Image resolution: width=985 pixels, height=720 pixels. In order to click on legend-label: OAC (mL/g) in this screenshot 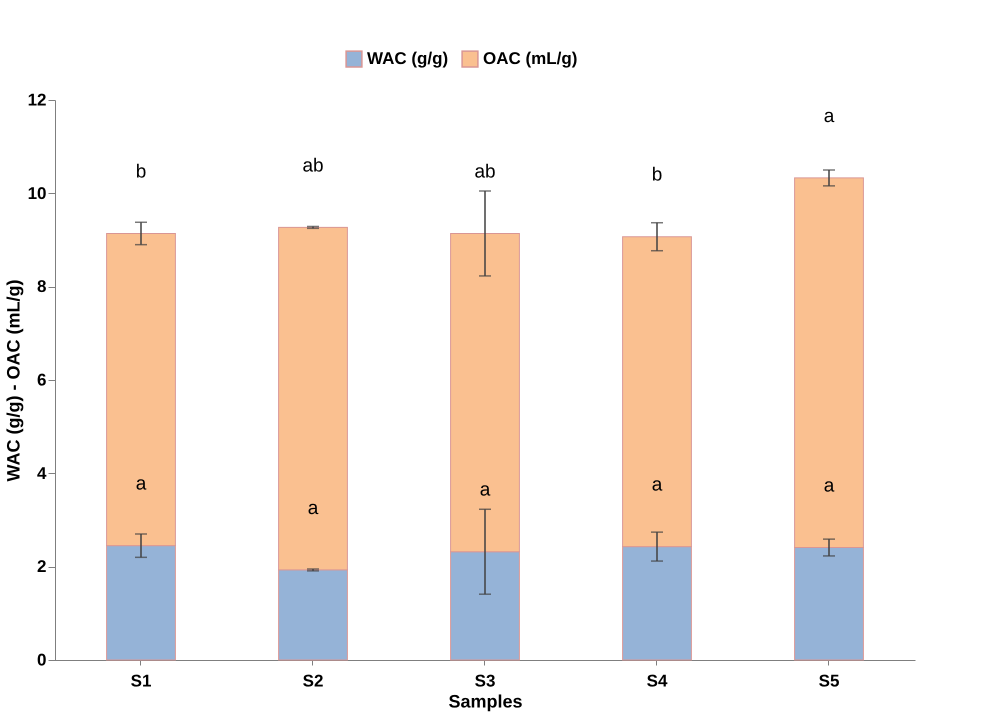, I will do `click(530, 58)`.